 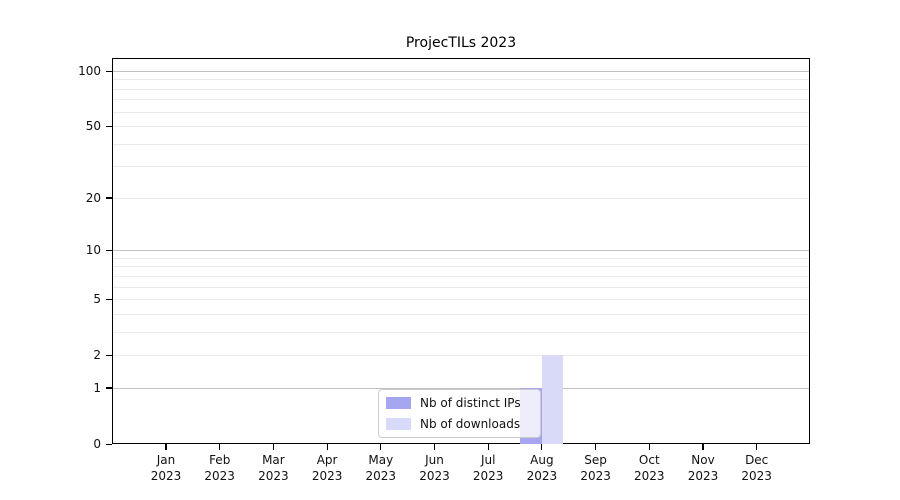 I want to click on legend-item-downloads: Nb of downloads, so click(x=459, y=424).